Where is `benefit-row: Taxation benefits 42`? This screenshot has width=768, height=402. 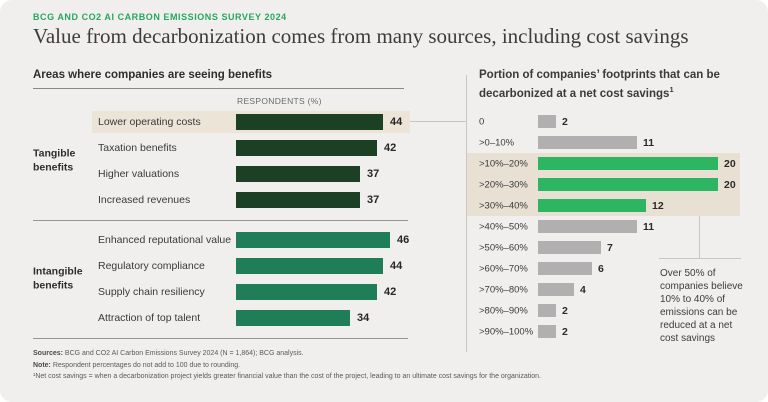
benefit-row: Taxation benefits 42 is located at coordinates (220, 148).